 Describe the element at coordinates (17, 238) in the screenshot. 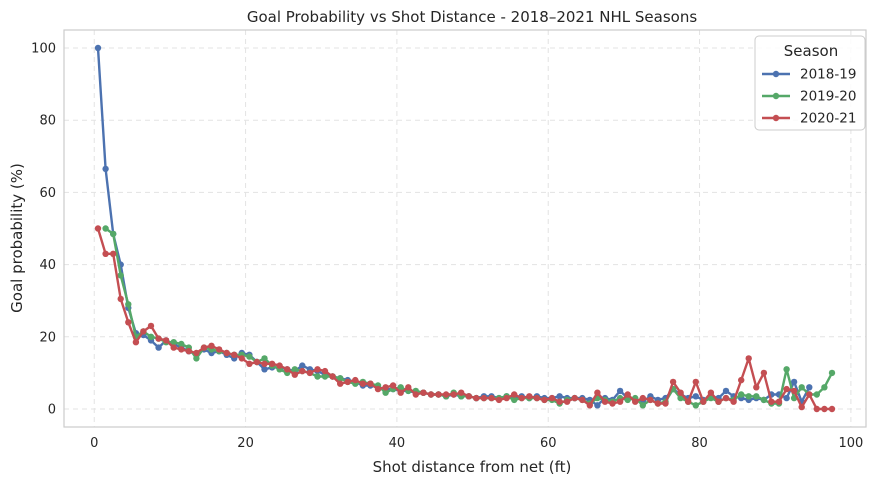

I see `y-axis-label: Goal probability (%)` at that location.